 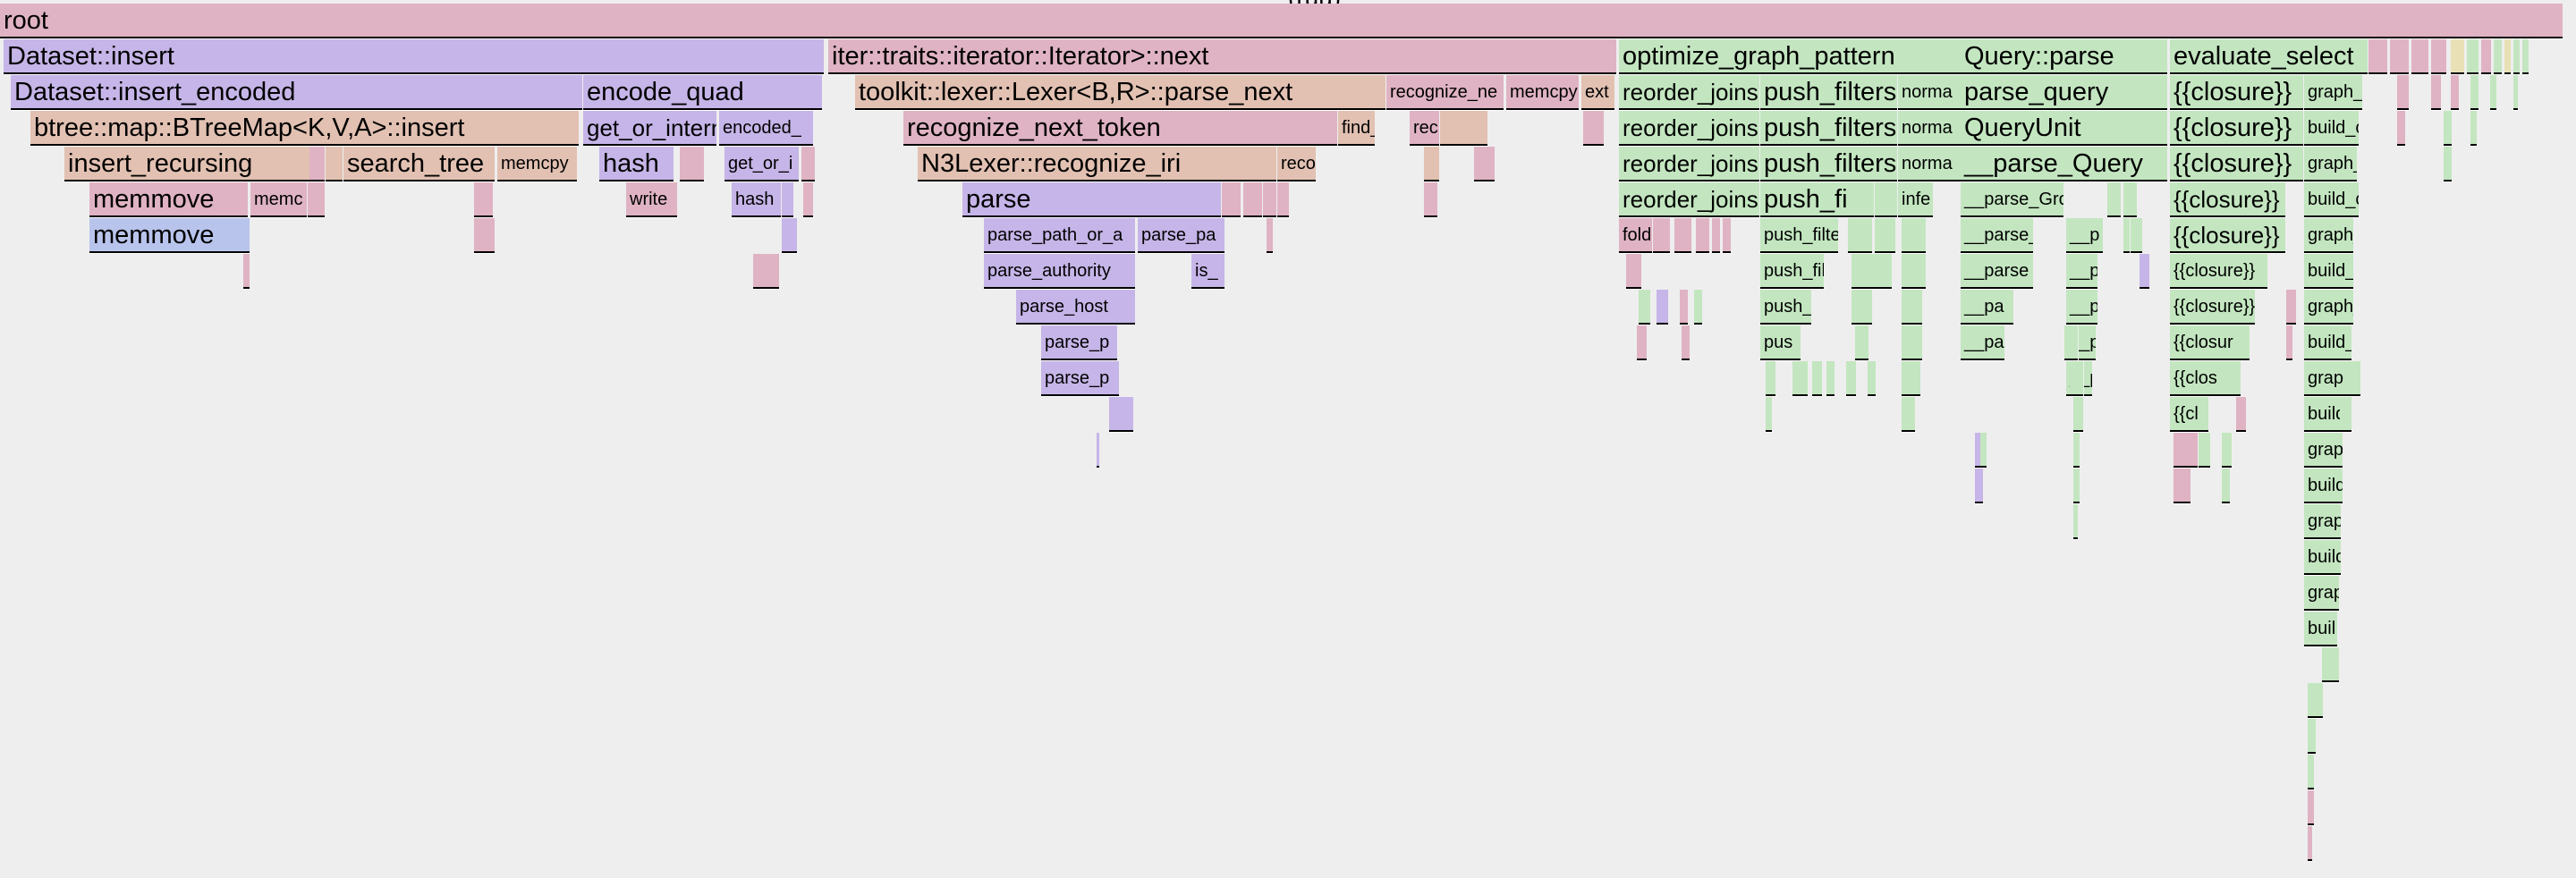 I want to click on flame-frame: insert_recursing, so click(x=203, y=164).